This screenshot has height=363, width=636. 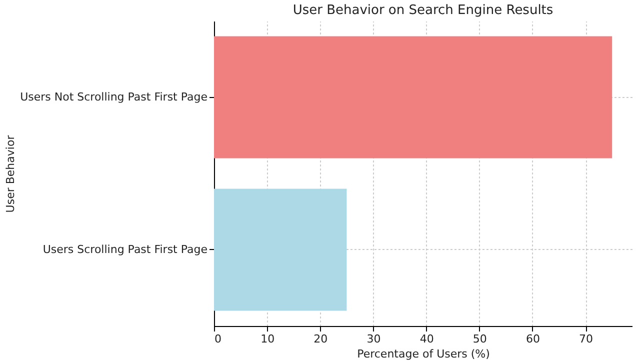 What do you see at coordinates (586, 339) in the screenshot?
I see `x-tick-label: 70` at bounding box center [586, 339].